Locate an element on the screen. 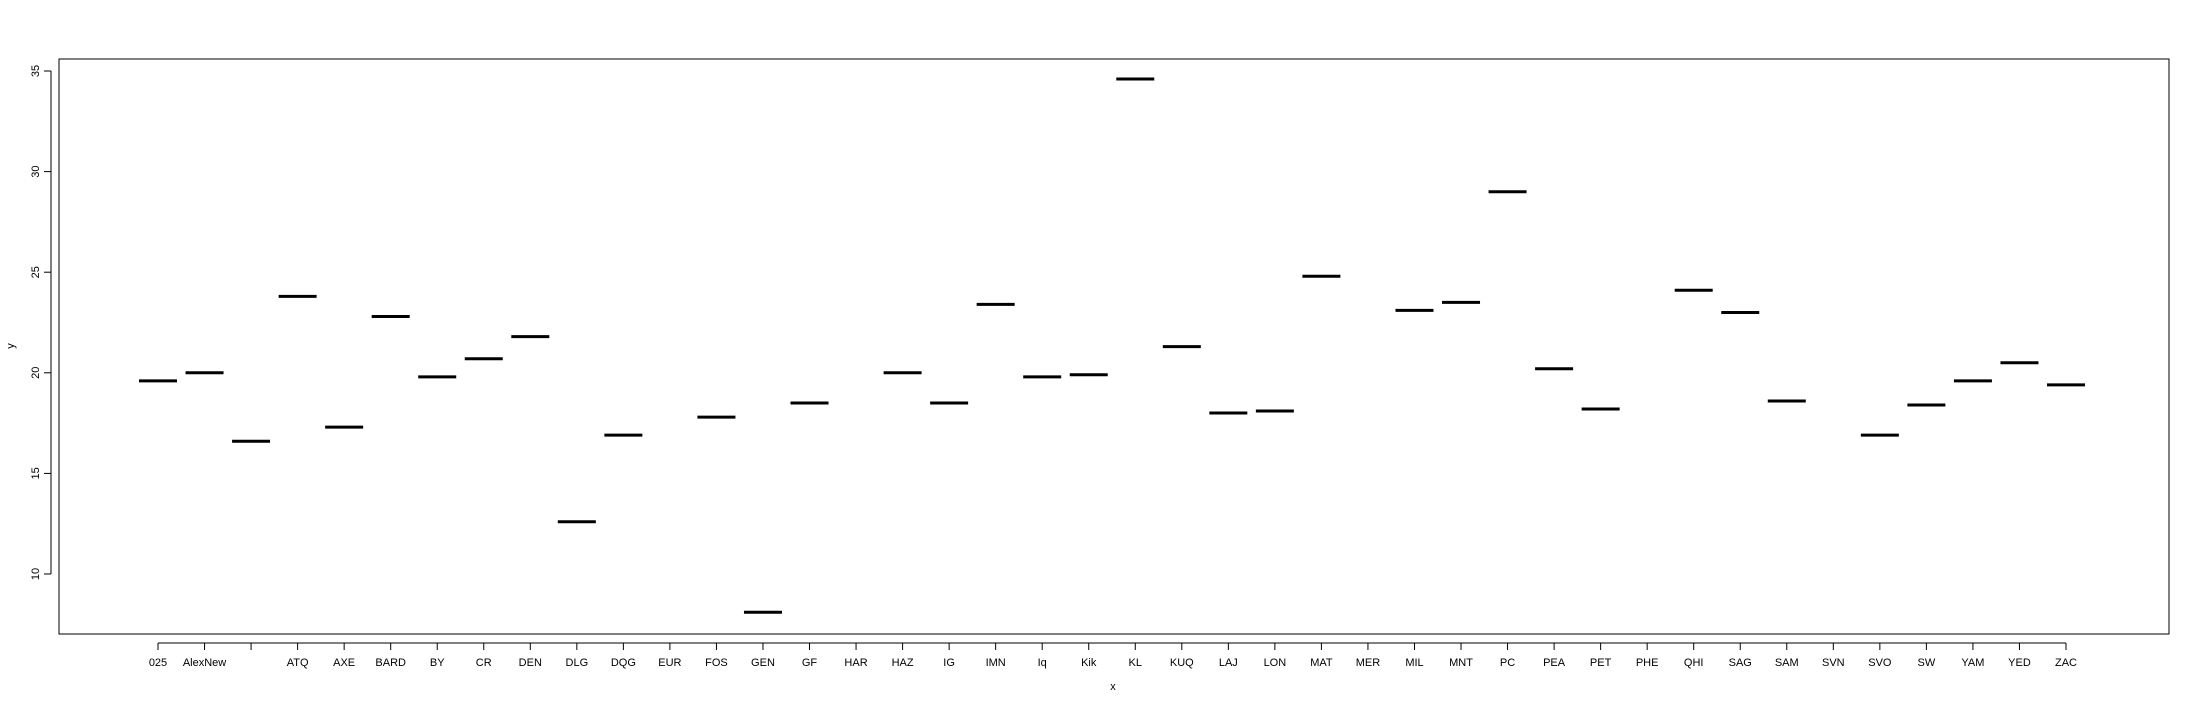  x-tick-label: GF is located at coordinates (810, 663).